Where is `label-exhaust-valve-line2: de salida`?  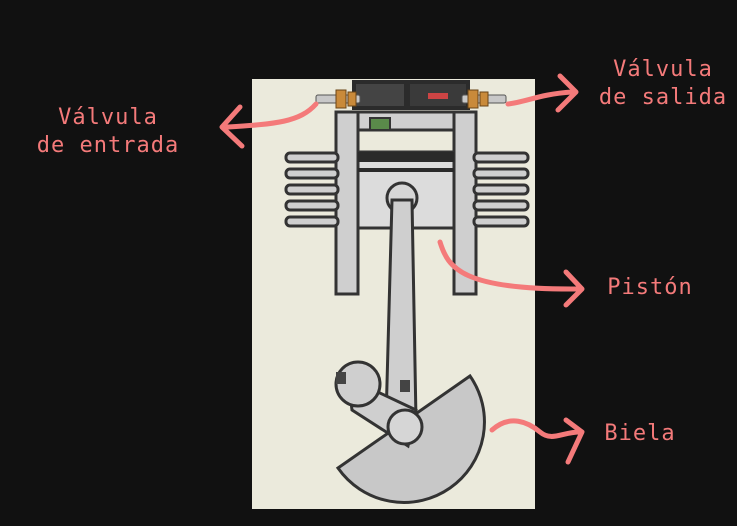 label-exhaust-valve-line2: de salida is located at coordinates (663, 97).